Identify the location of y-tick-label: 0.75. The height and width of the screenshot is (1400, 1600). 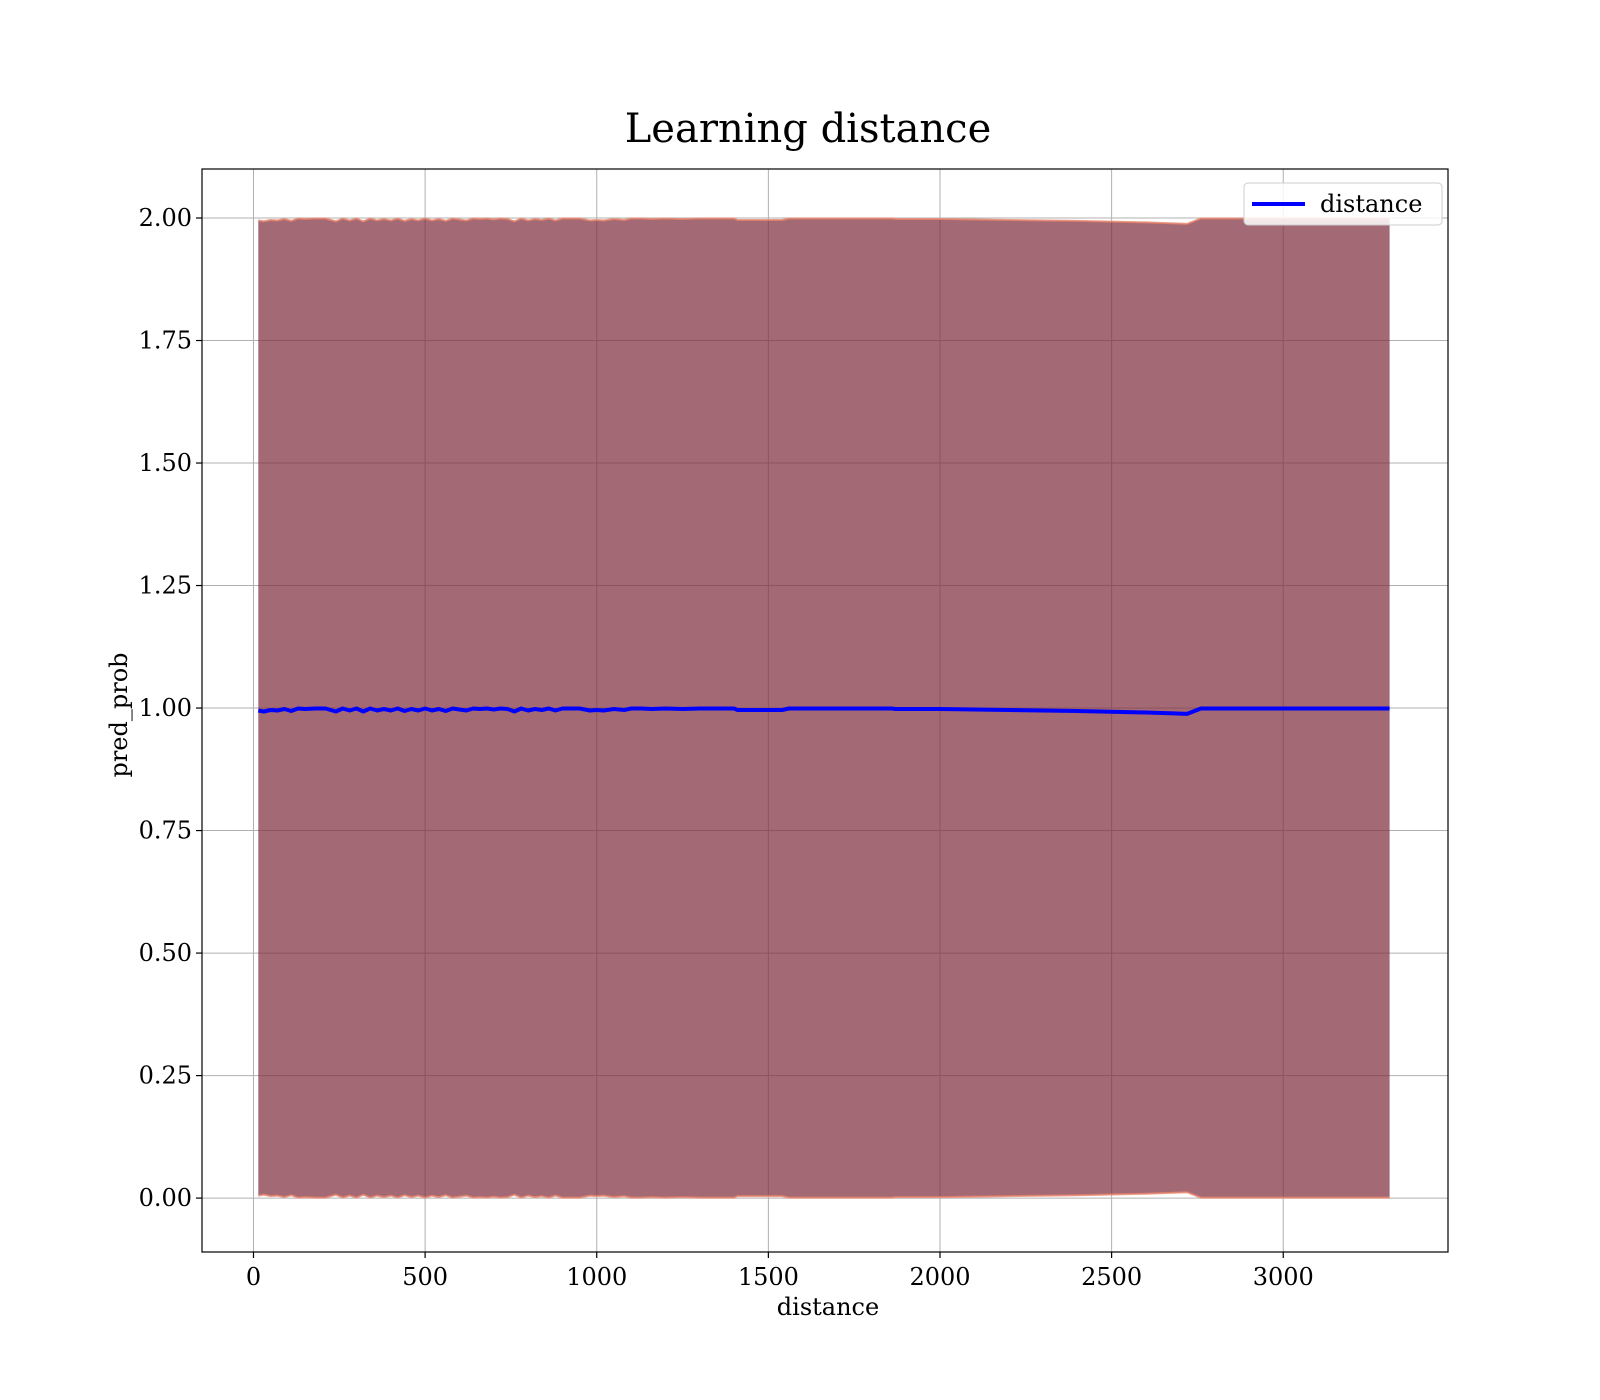
(165, 831).